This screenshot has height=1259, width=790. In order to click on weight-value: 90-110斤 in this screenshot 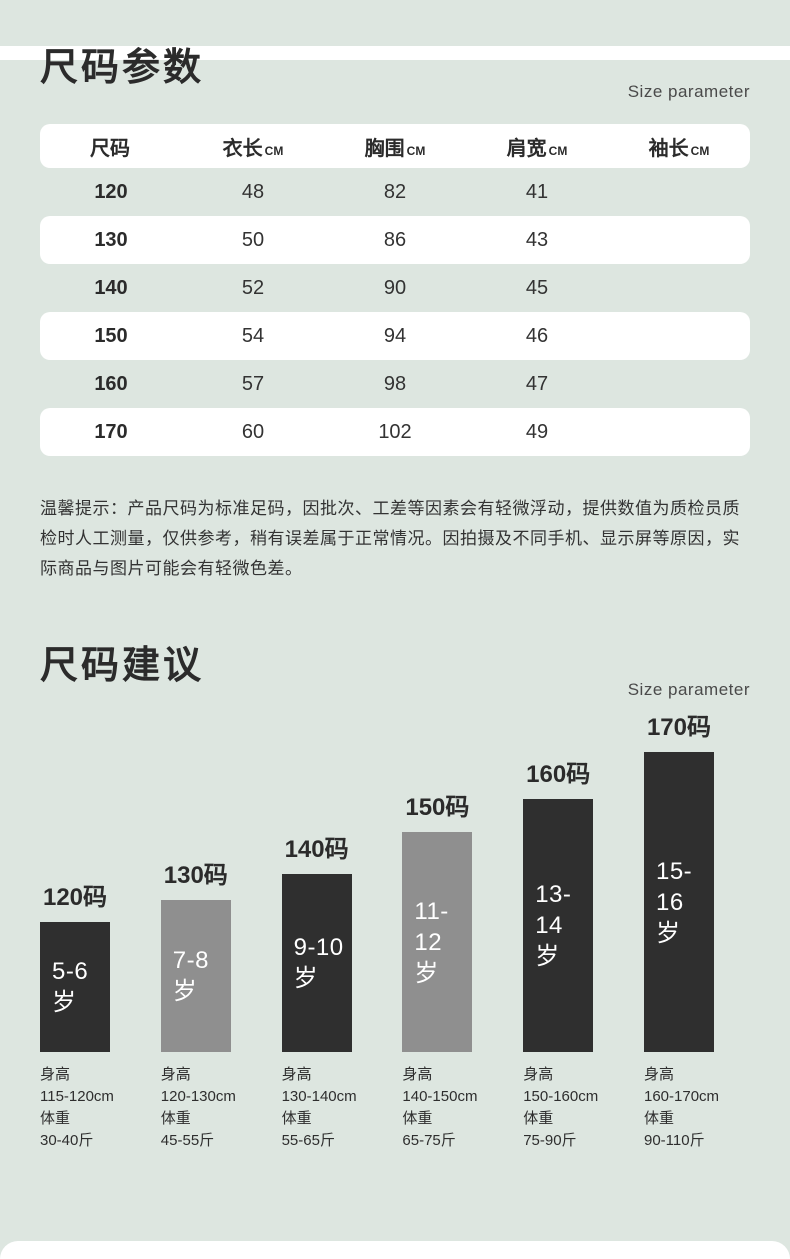, I will do `click(674, 1140)`.